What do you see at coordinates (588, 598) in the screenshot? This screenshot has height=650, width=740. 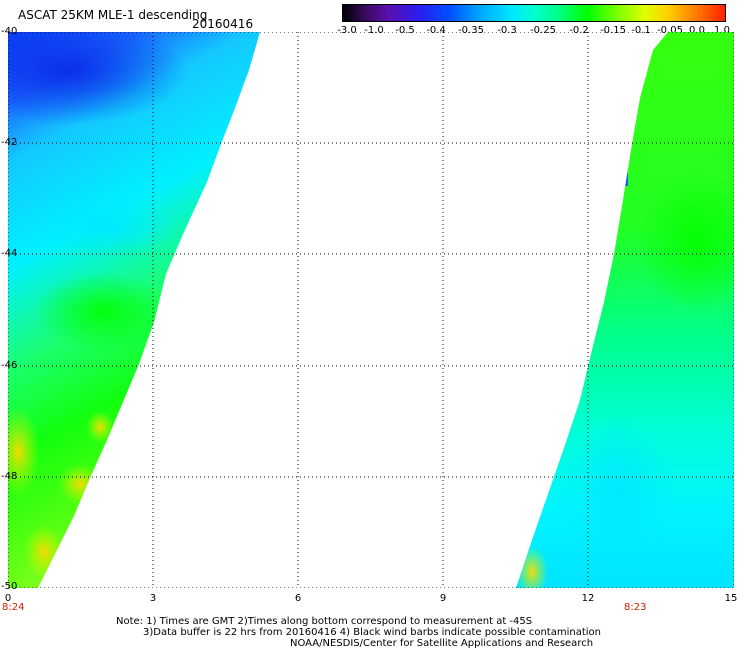 I see `x-tick-label: 12` at bounding box center [588, 598].